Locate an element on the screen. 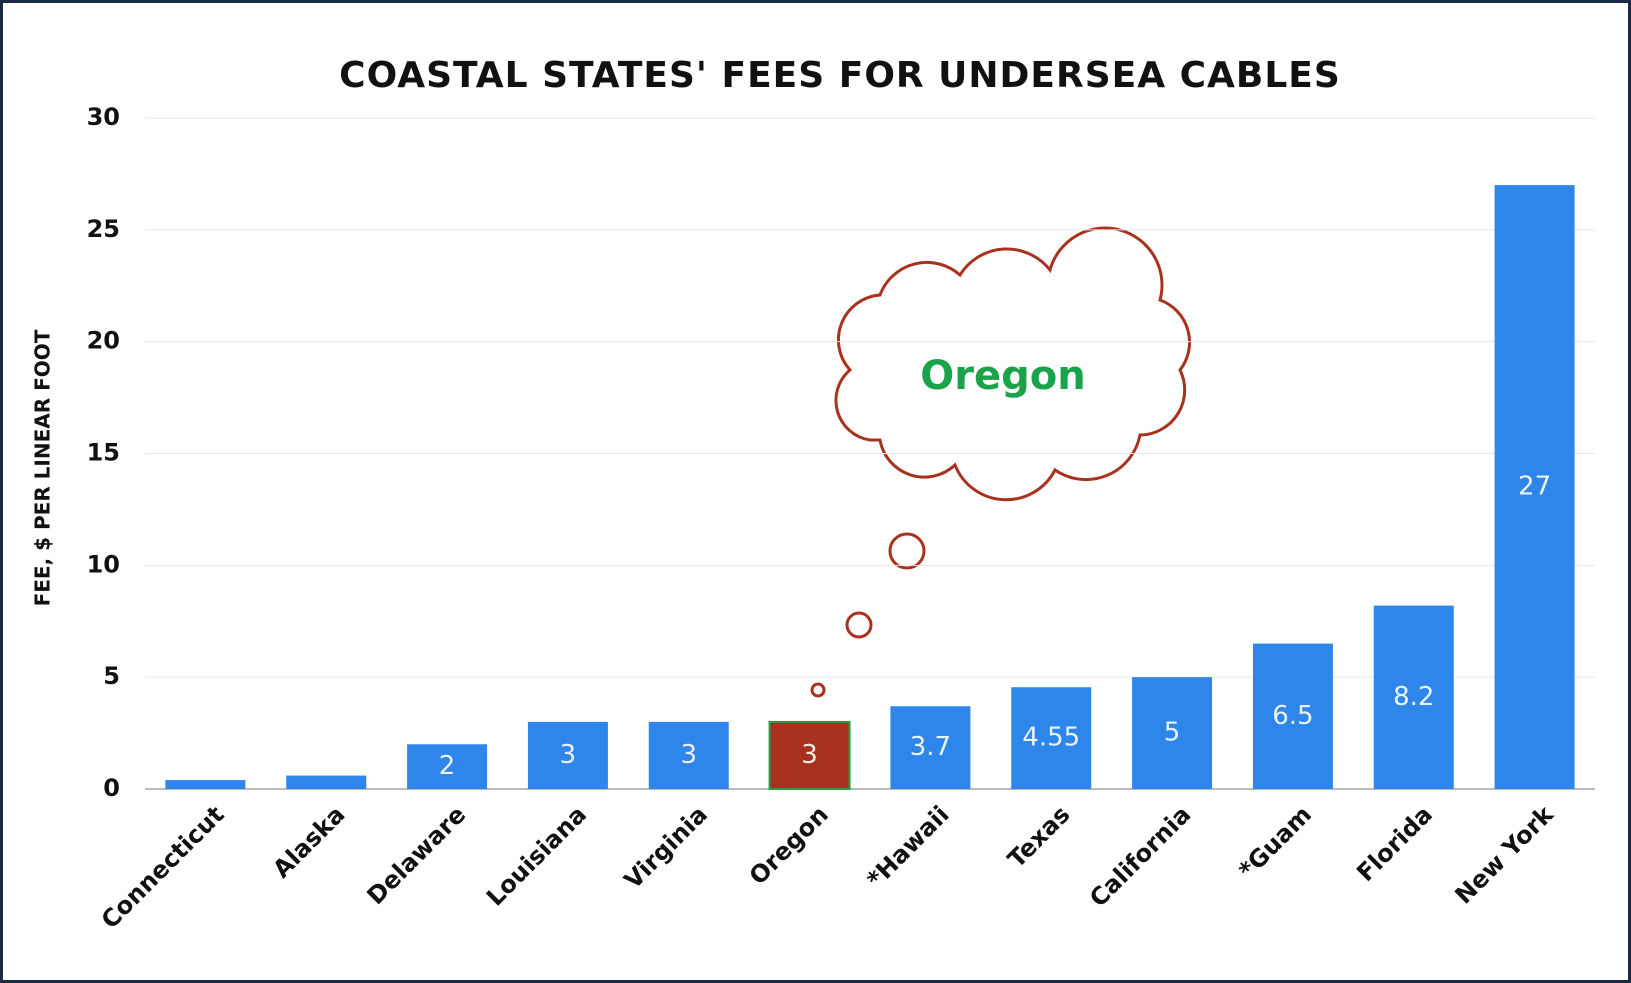 Image resolution: width=1631 pixels, height=983 pixels. cloud is located at coordinates (1013, 364).